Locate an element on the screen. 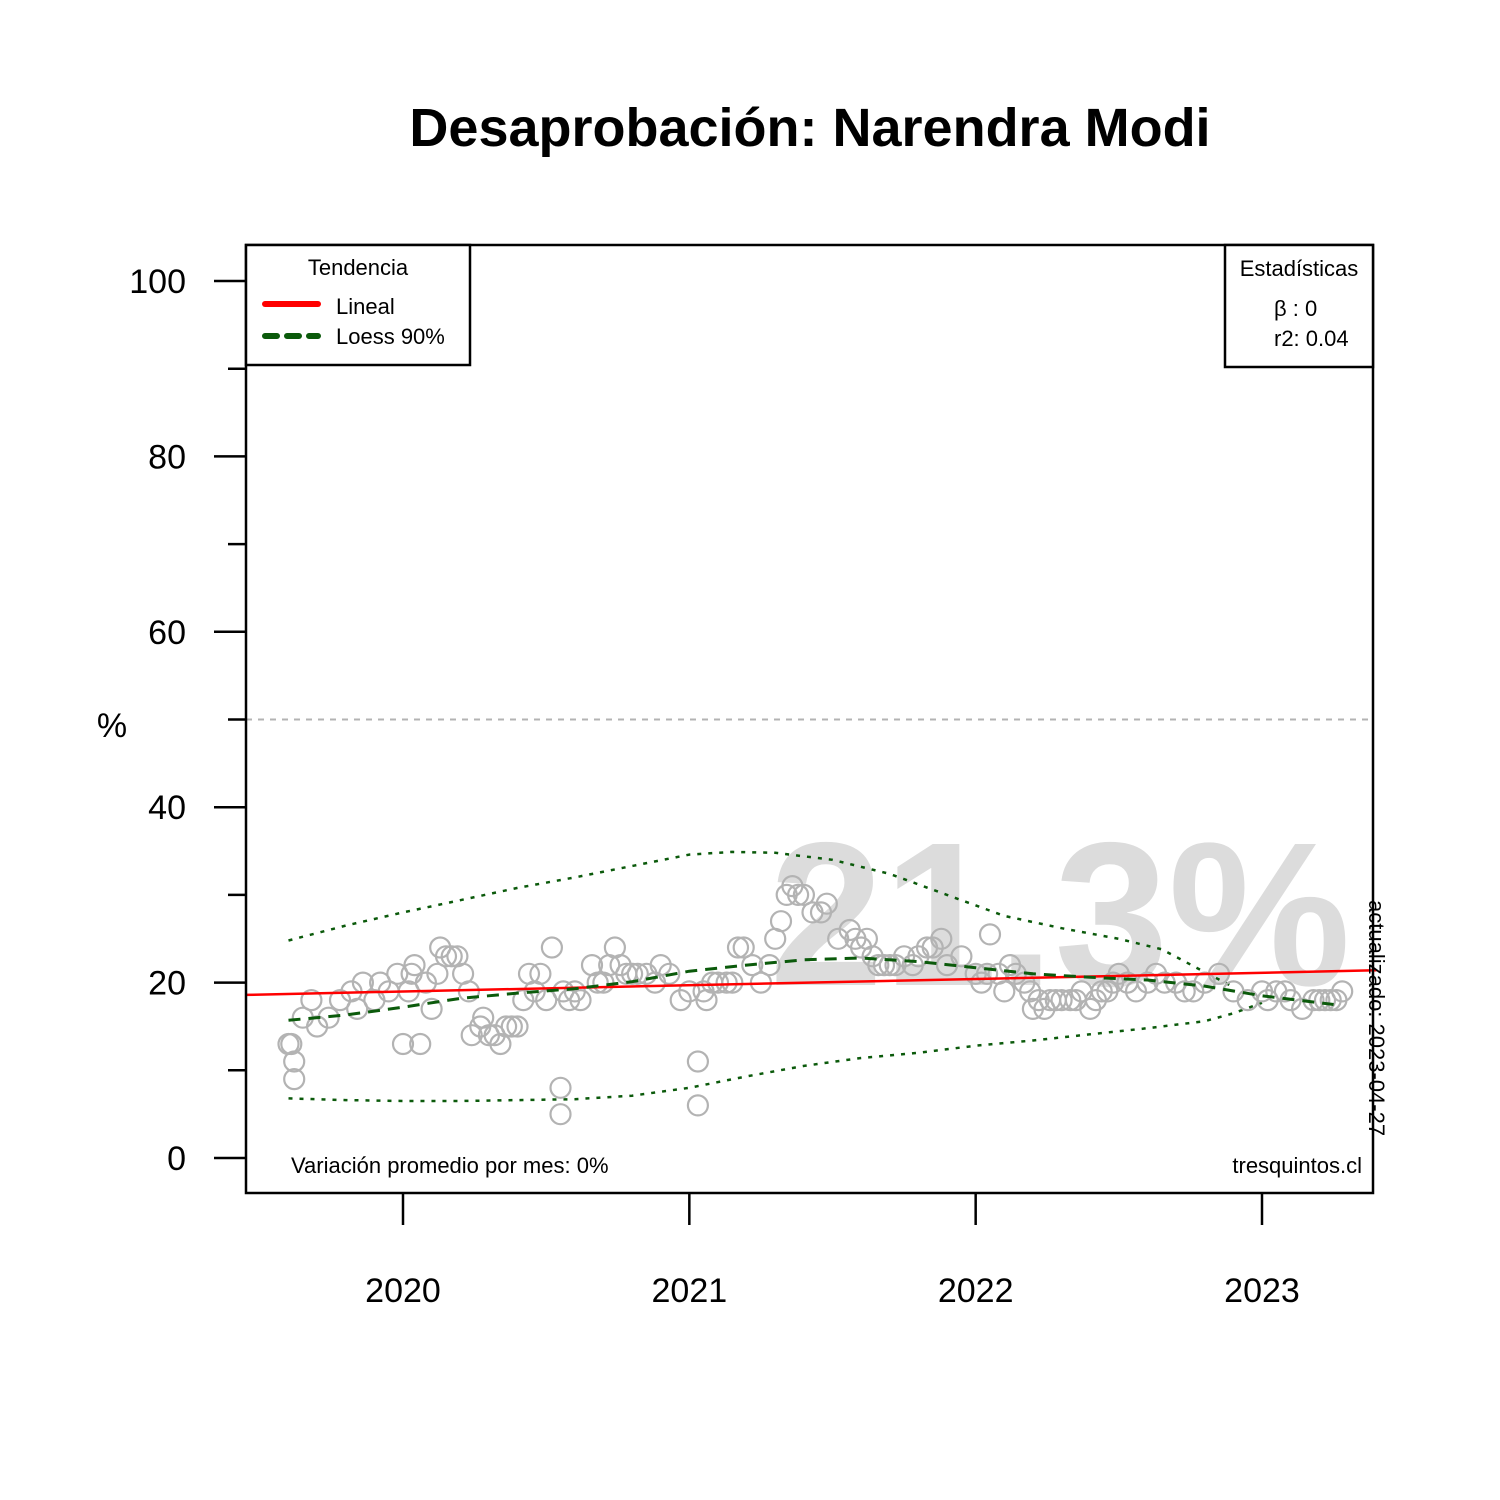 The width and height of the screenshot is (1500, 1500). x-axis: 2020 2021 2022 2023 is located at coordinates (832, 1251).